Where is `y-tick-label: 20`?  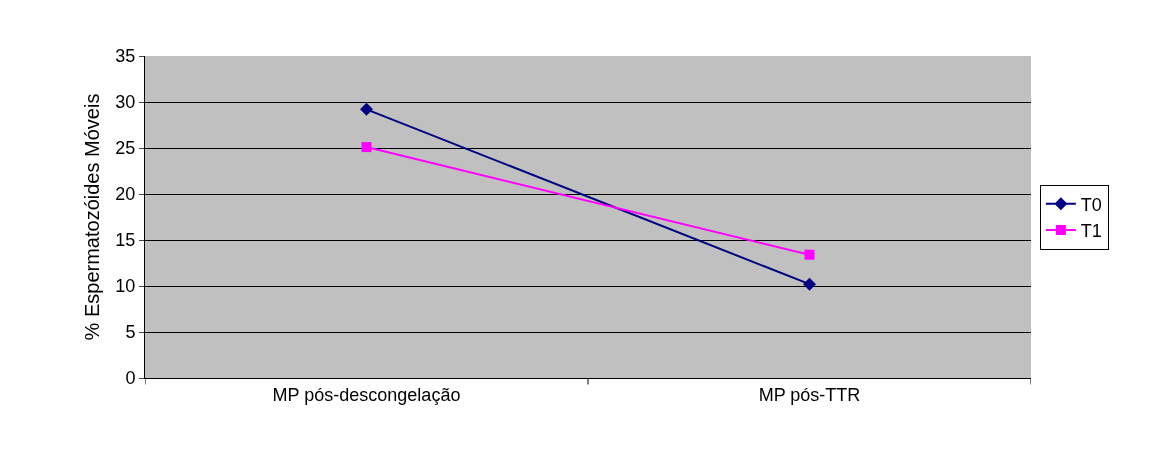
y-tick-label: 20 is located at coordinates (125, 194).